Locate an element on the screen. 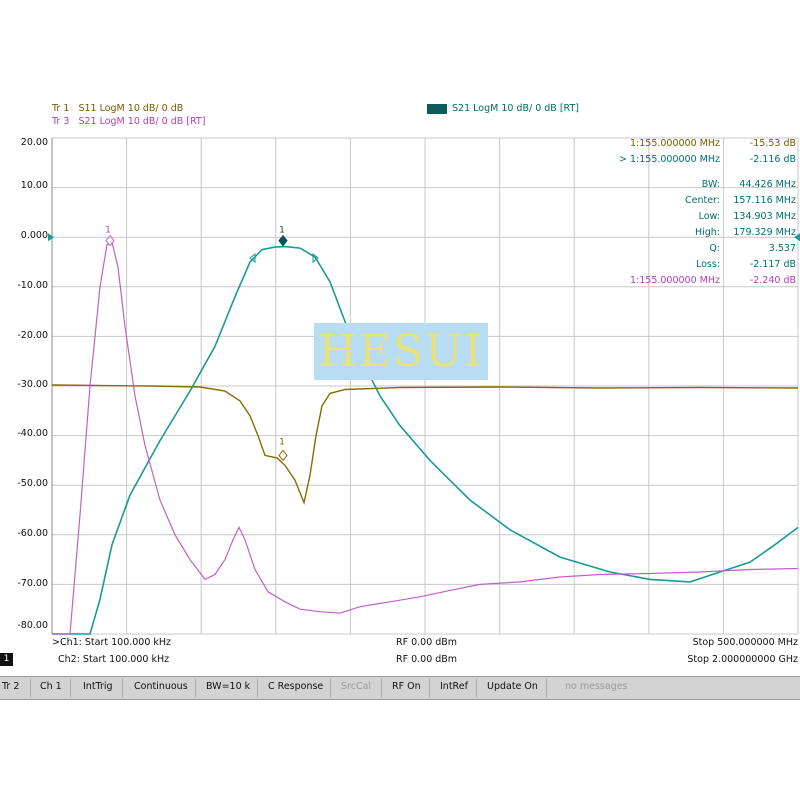 The height and width of the screenshot is (800, 800). readout-s11-marker: 1:155.000000 MHz -15.53 dB is located at coordinates (712, 143).